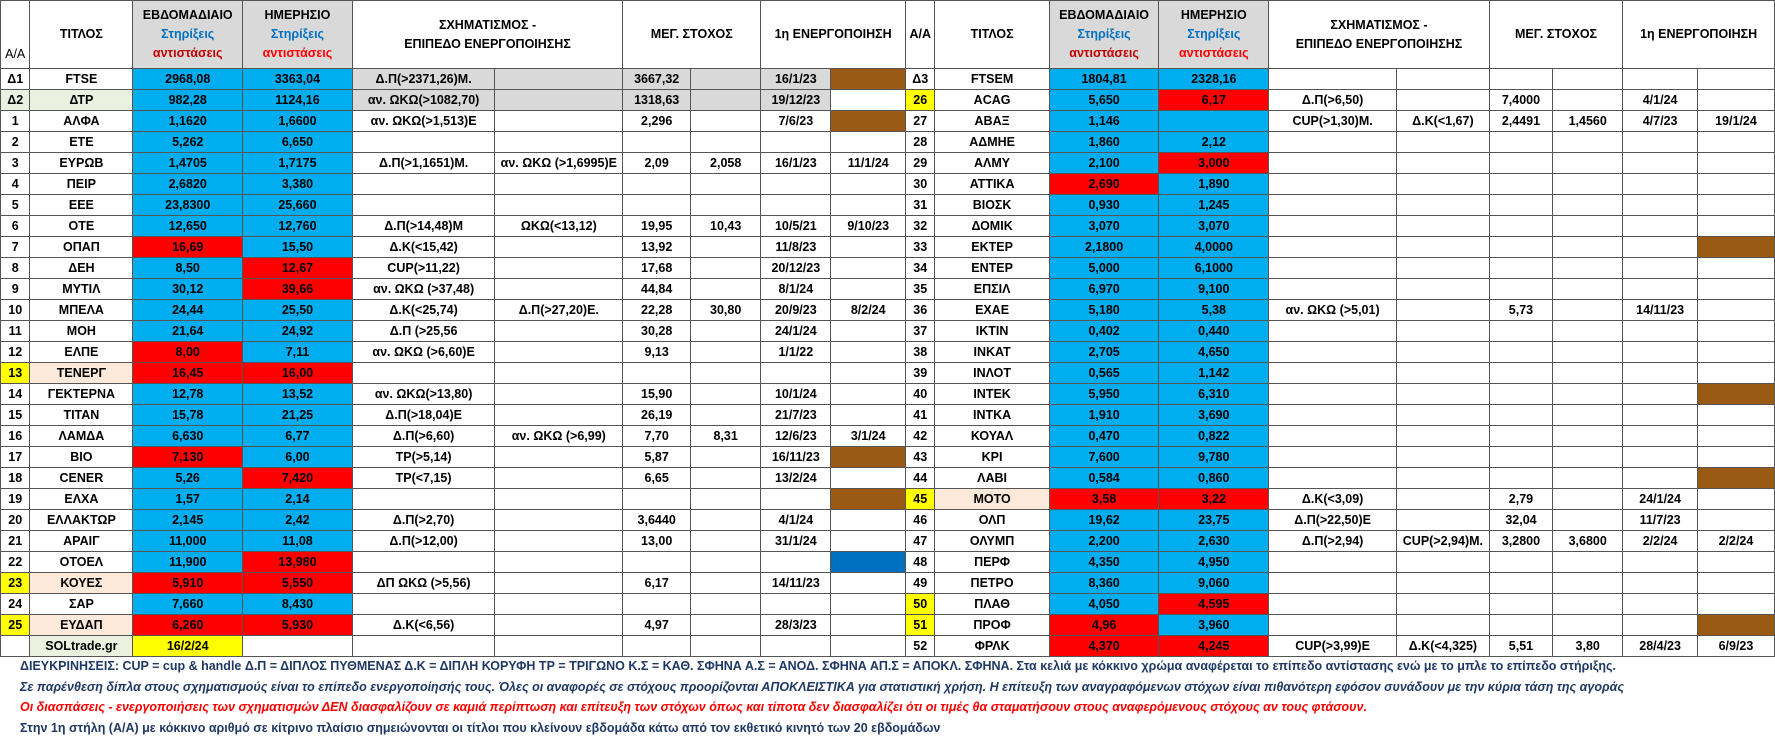 The image size is (1775, 739). Describe the element at coordinates (920, 34) in the screenshot. I see `header-aa-right: Α/Α` at that location.